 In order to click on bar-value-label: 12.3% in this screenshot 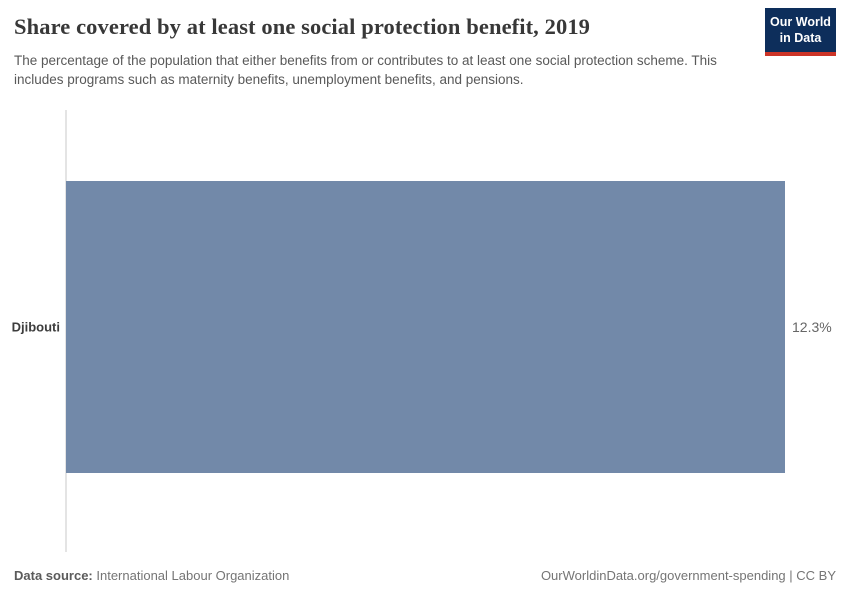, I will do `click(812, 327)`.